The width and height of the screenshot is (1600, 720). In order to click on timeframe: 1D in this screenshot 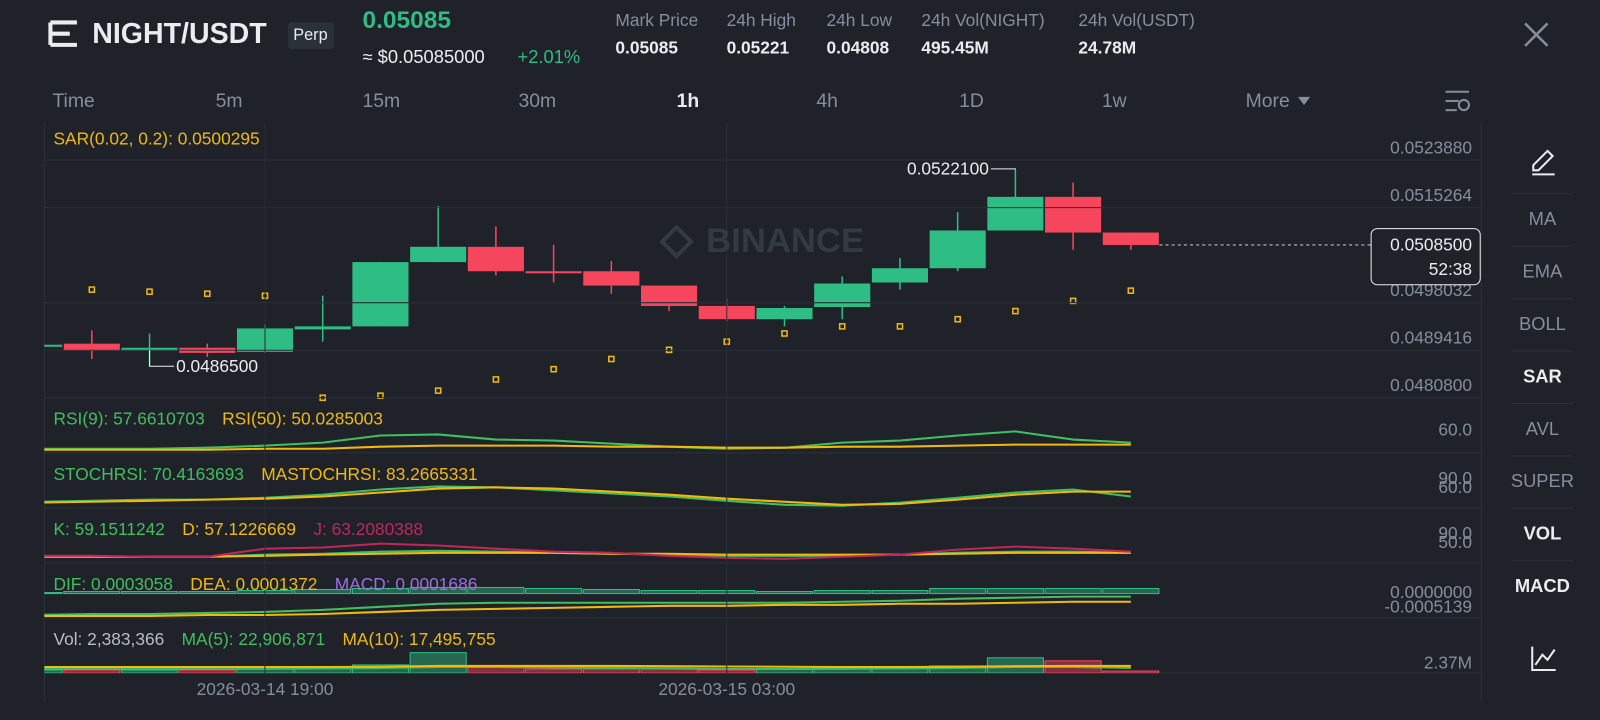, I will do `click(971, 101)`.